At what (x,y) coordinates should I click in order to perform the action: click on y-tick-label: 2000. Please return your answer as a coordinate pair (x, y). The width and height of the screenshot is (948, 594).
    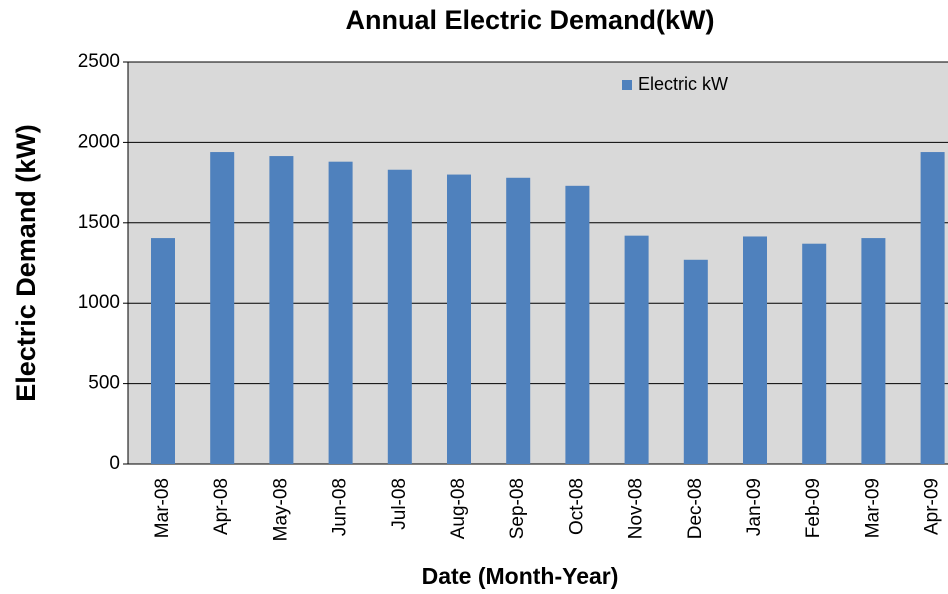
    Looking at the image, I should click on (99, 141).